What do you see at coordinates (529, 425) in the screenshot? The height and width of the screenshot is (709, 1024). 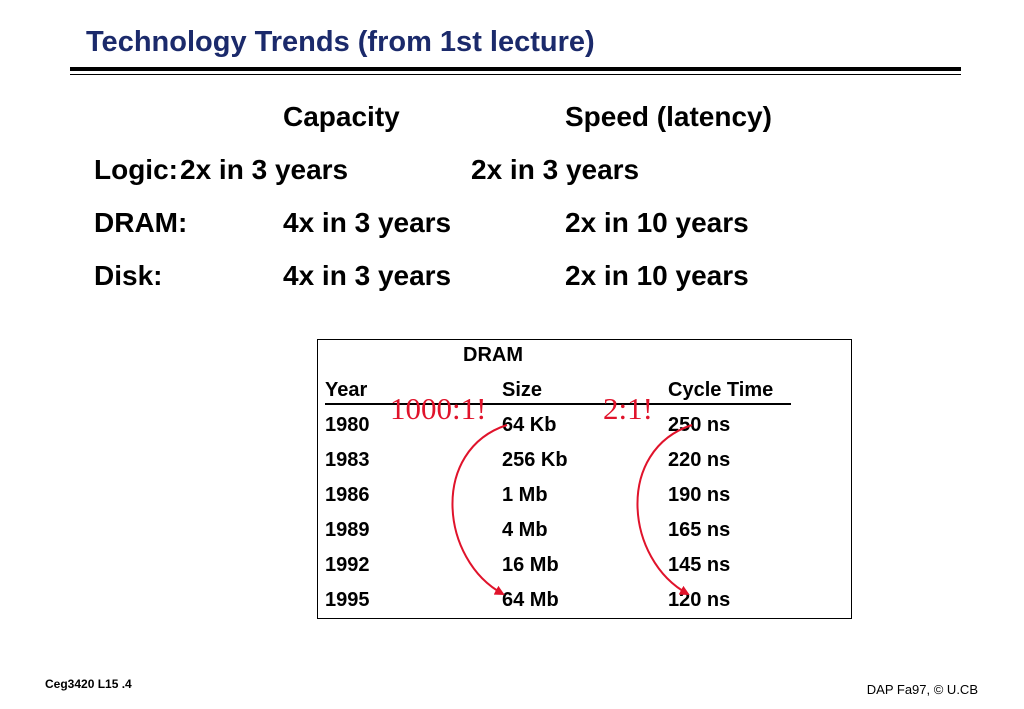 I see `table-cell-size: 64 Kb` at bounding box center [529, 425].